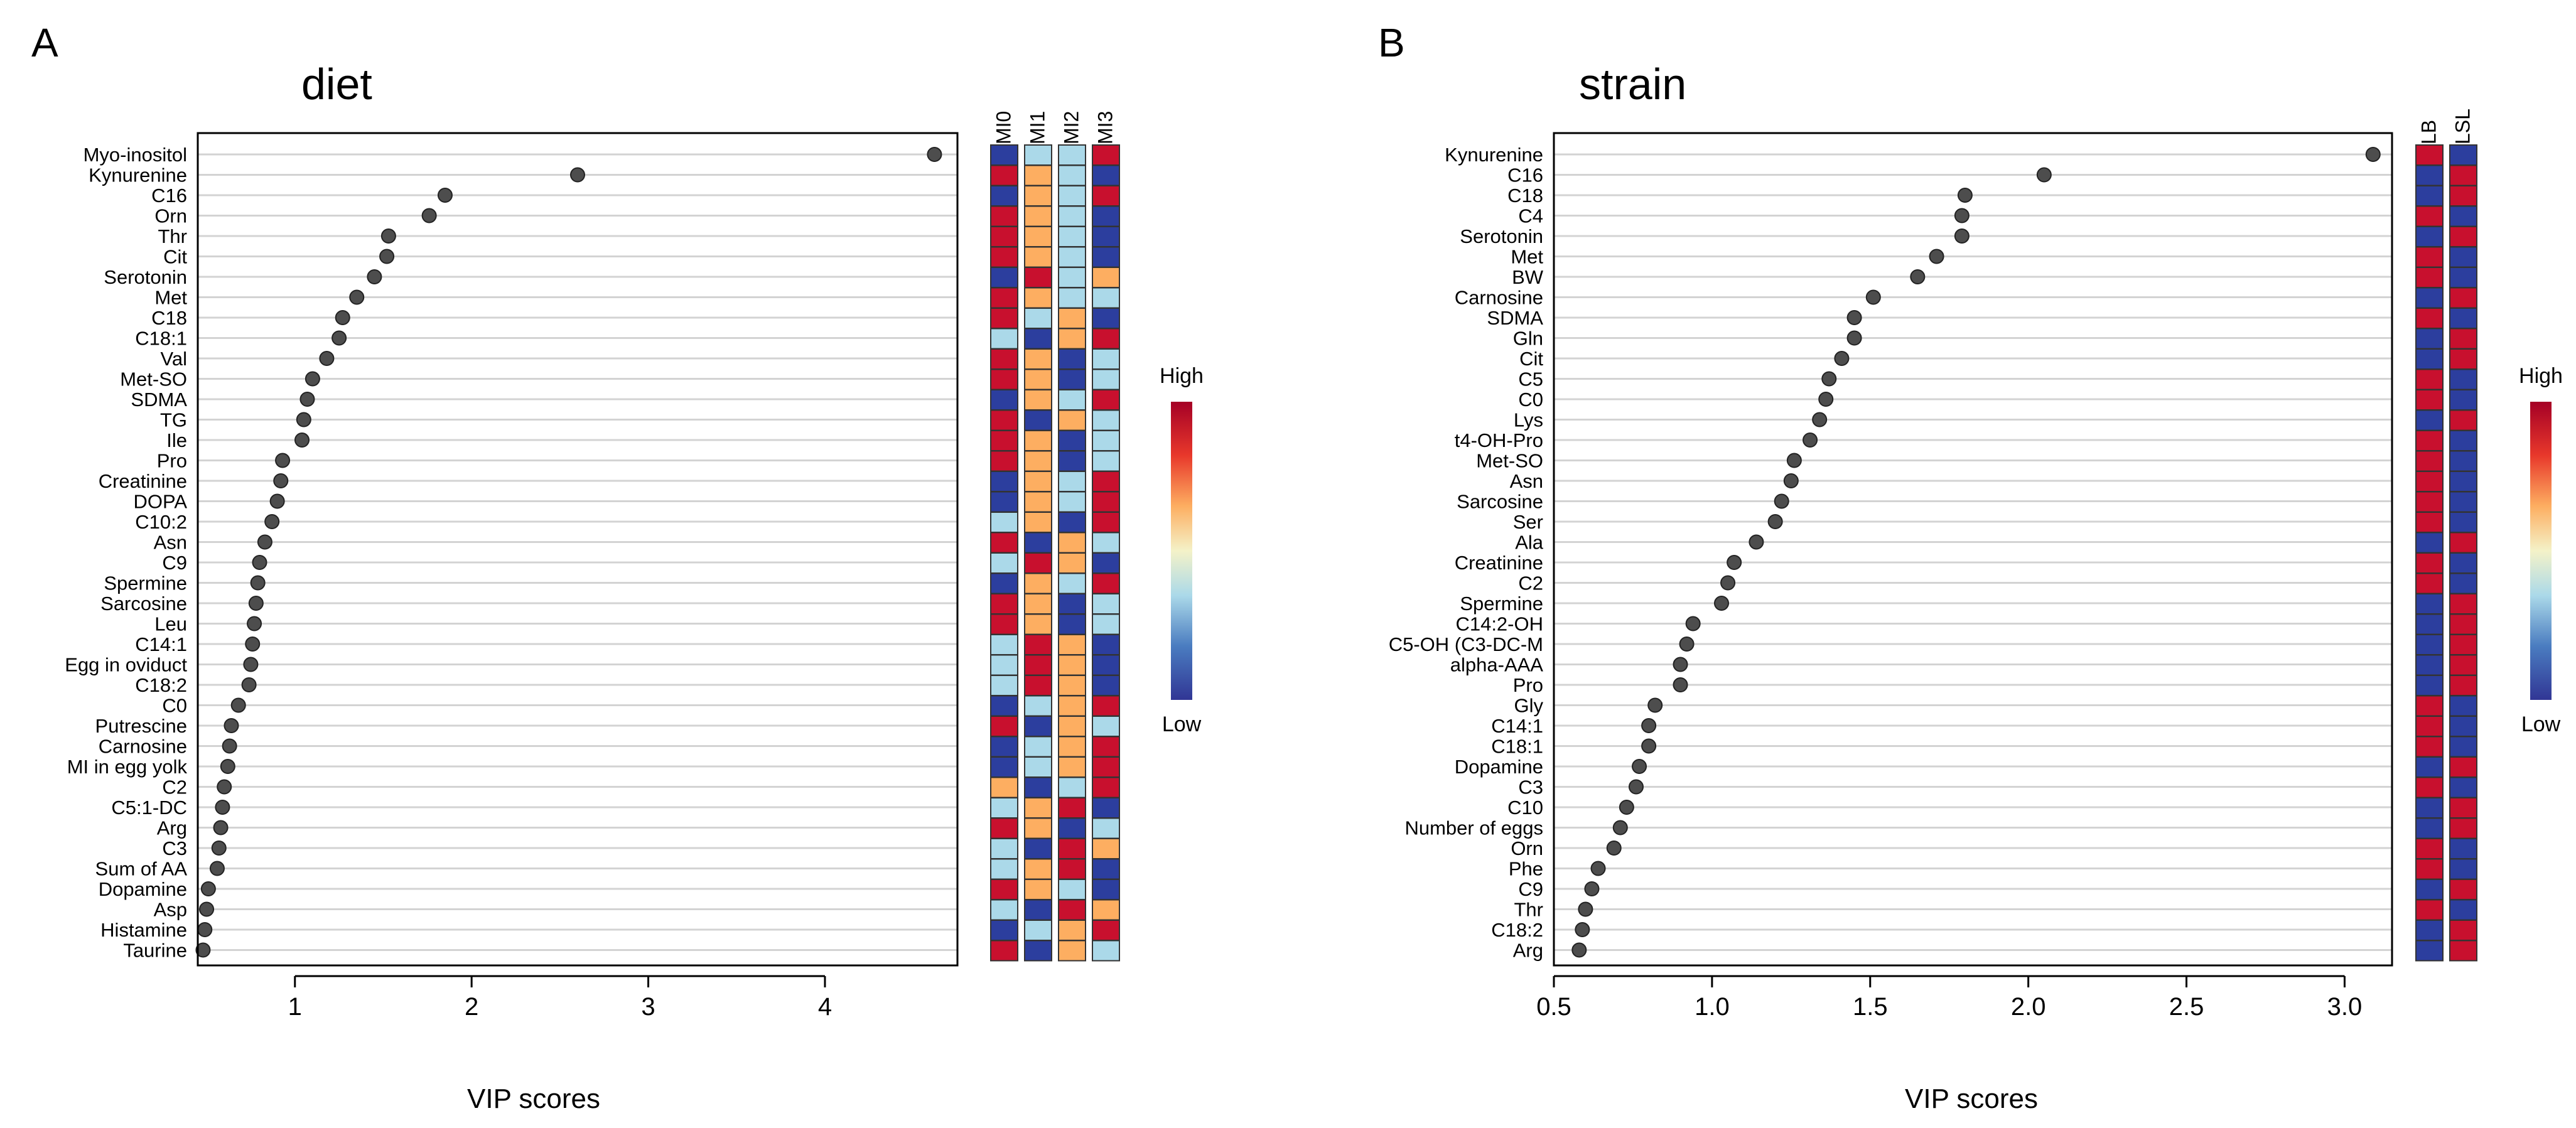 The width and height of the screenshot is (2576, 1128). Describe the element at coordinates (153, 379) in the screenshot. I see `panel-a-row-label: Met-SO` at that location.